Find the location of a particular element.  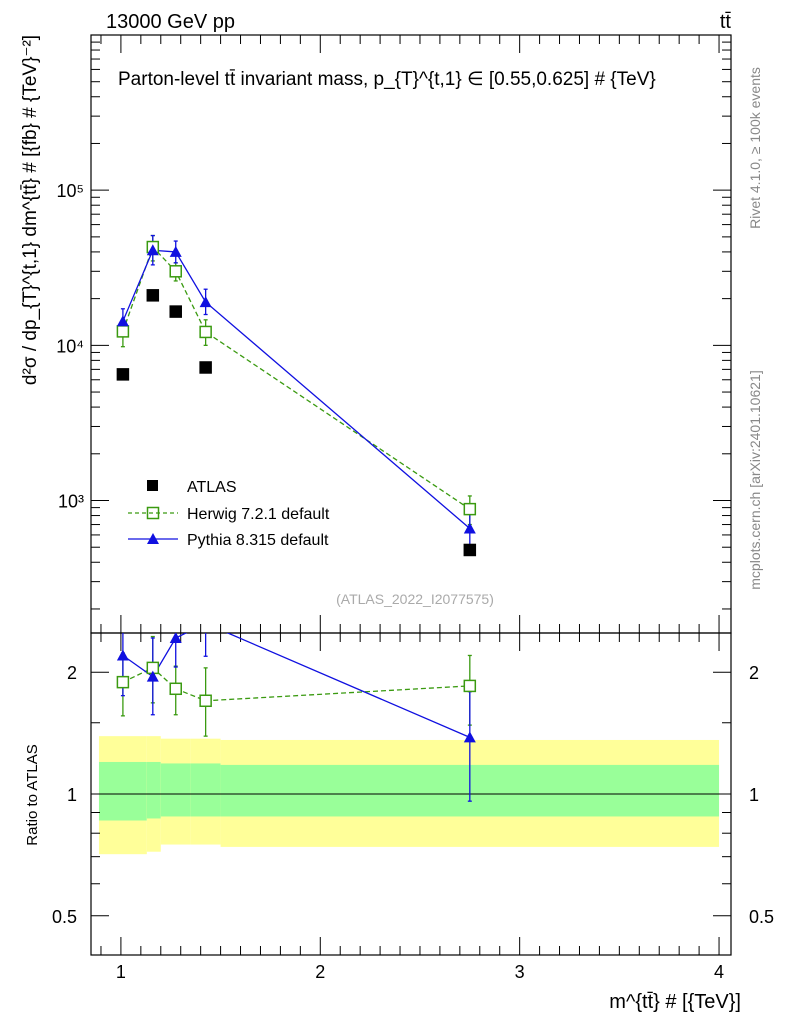

ratio-y-tick-label: 0.5 is located at coordinates (64, 917).